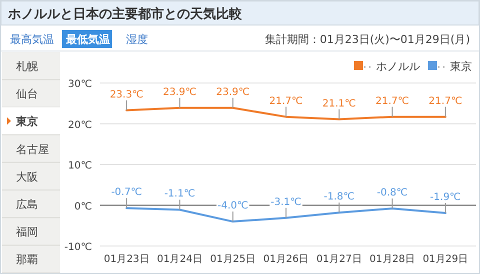 This screenshot has height=274, width=480. Describe the element at coordinates (27, 177) in the screenshot. I see `text: 大阪` at that location.